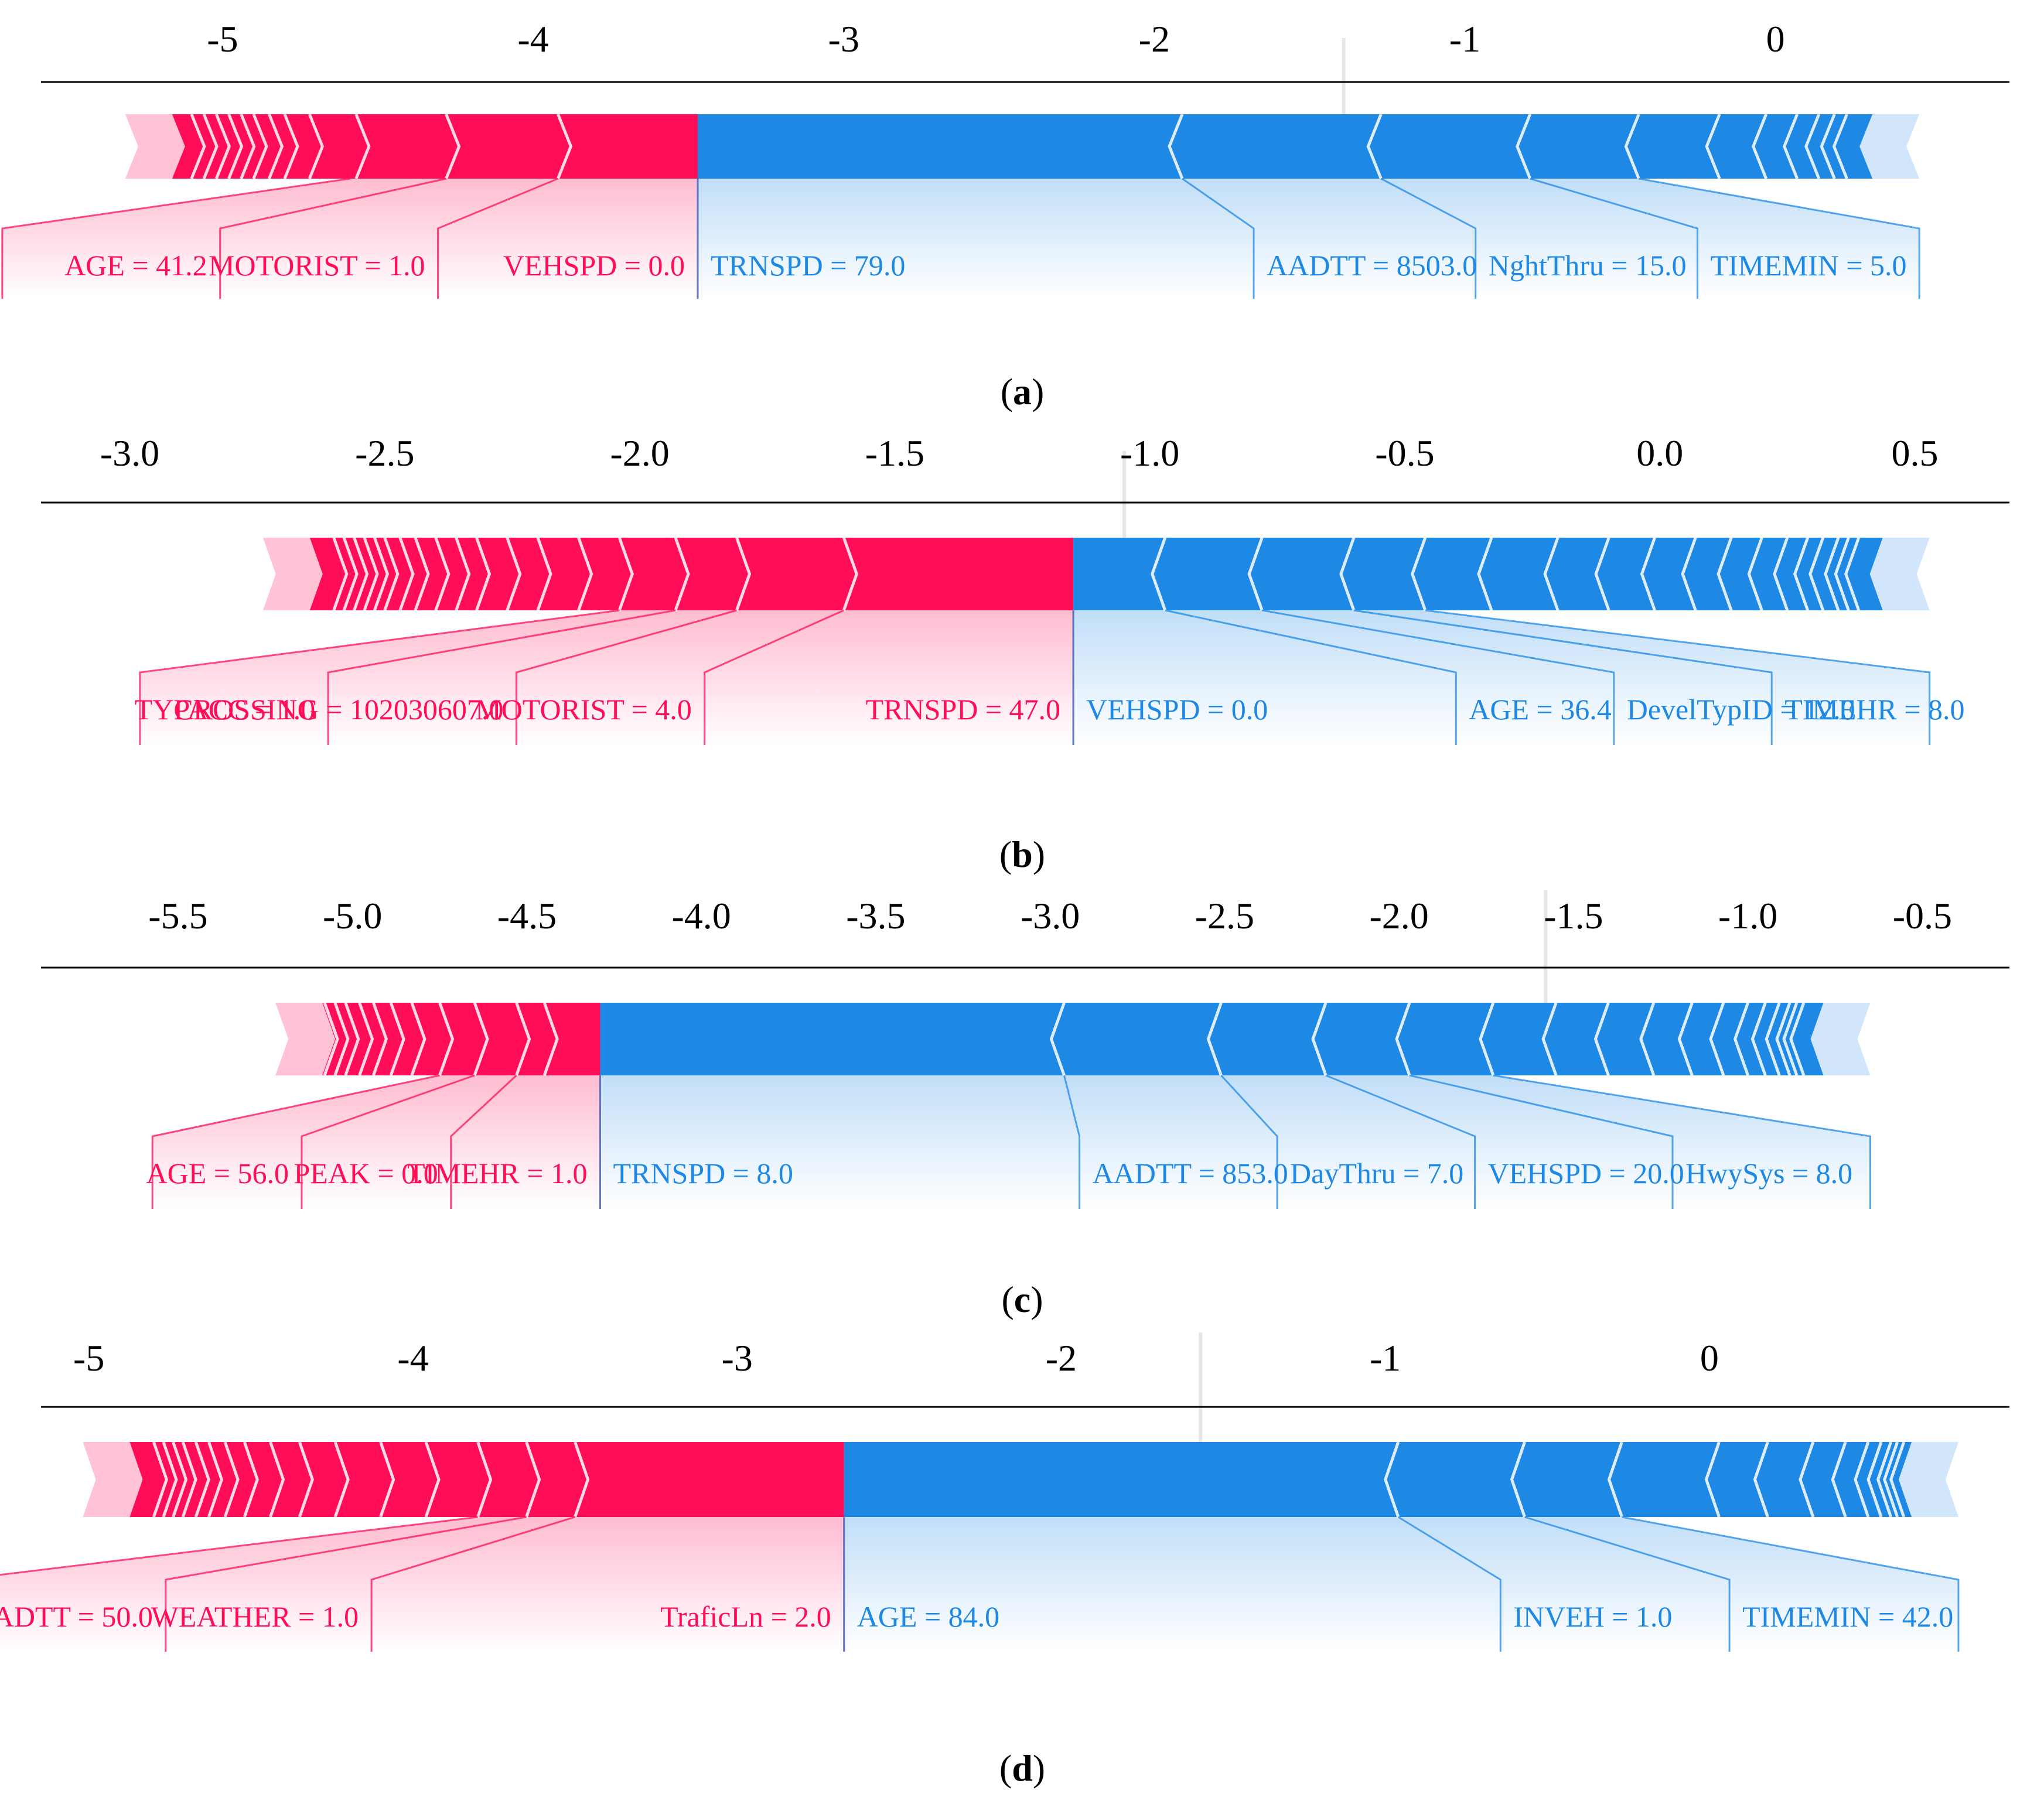  What do you see at coordinates (497, 1173) in the screenshot?
I see `feature-label: TIMEHR = 1.0` at bounding box center [497, 1173].